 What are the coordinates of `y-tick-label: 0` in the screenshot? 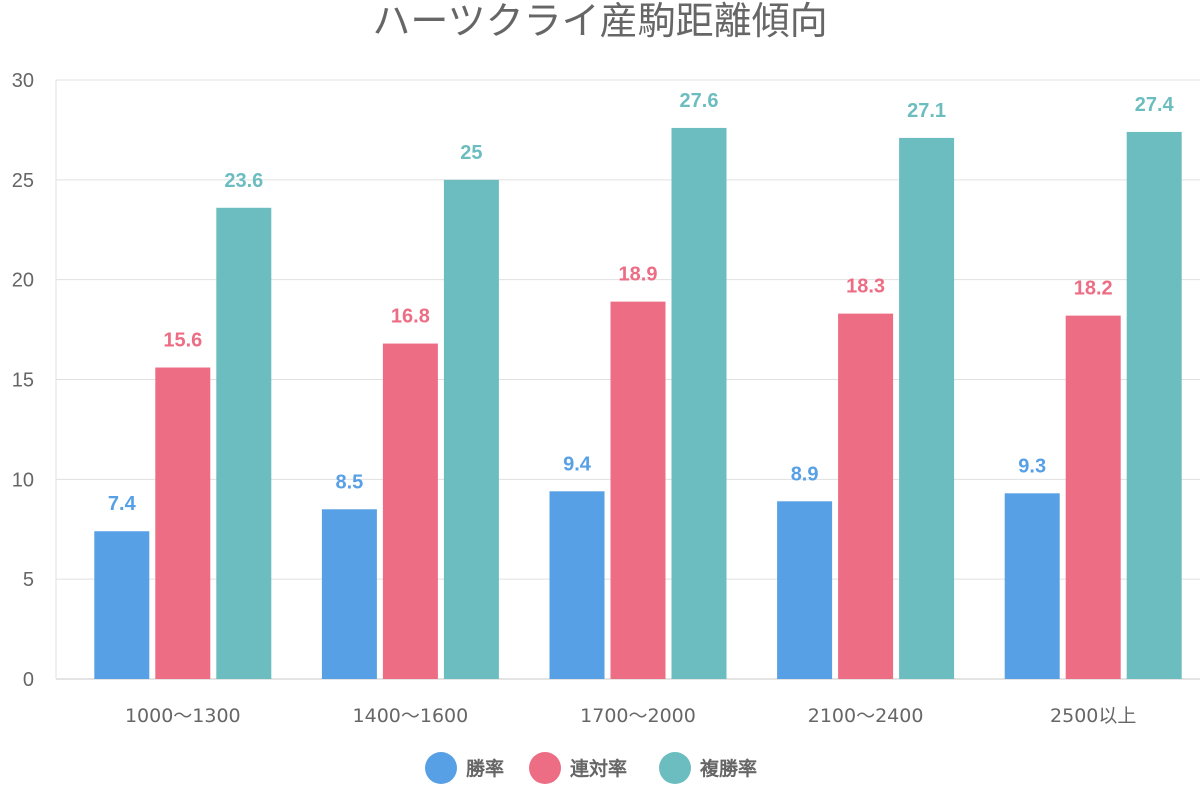 It's located at (28, 680).